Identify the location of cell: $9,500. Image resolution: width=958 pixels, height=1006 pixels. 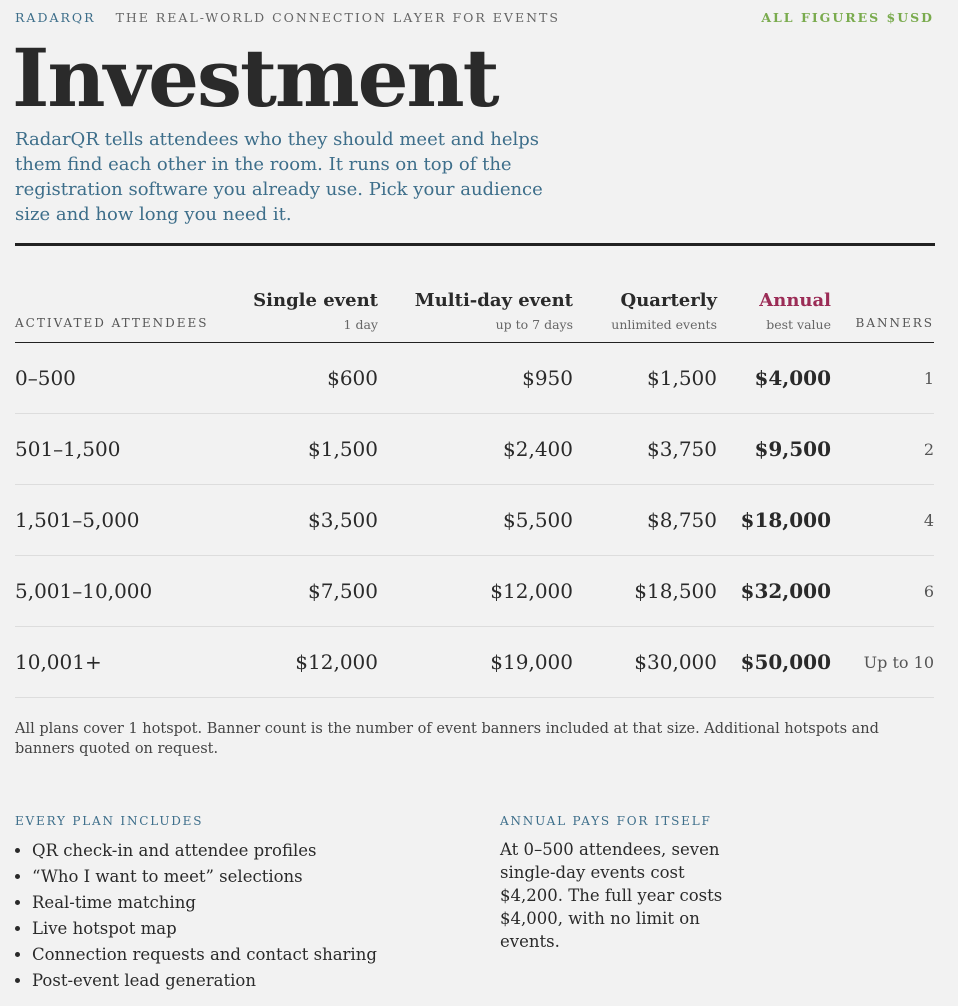
(774, 449).